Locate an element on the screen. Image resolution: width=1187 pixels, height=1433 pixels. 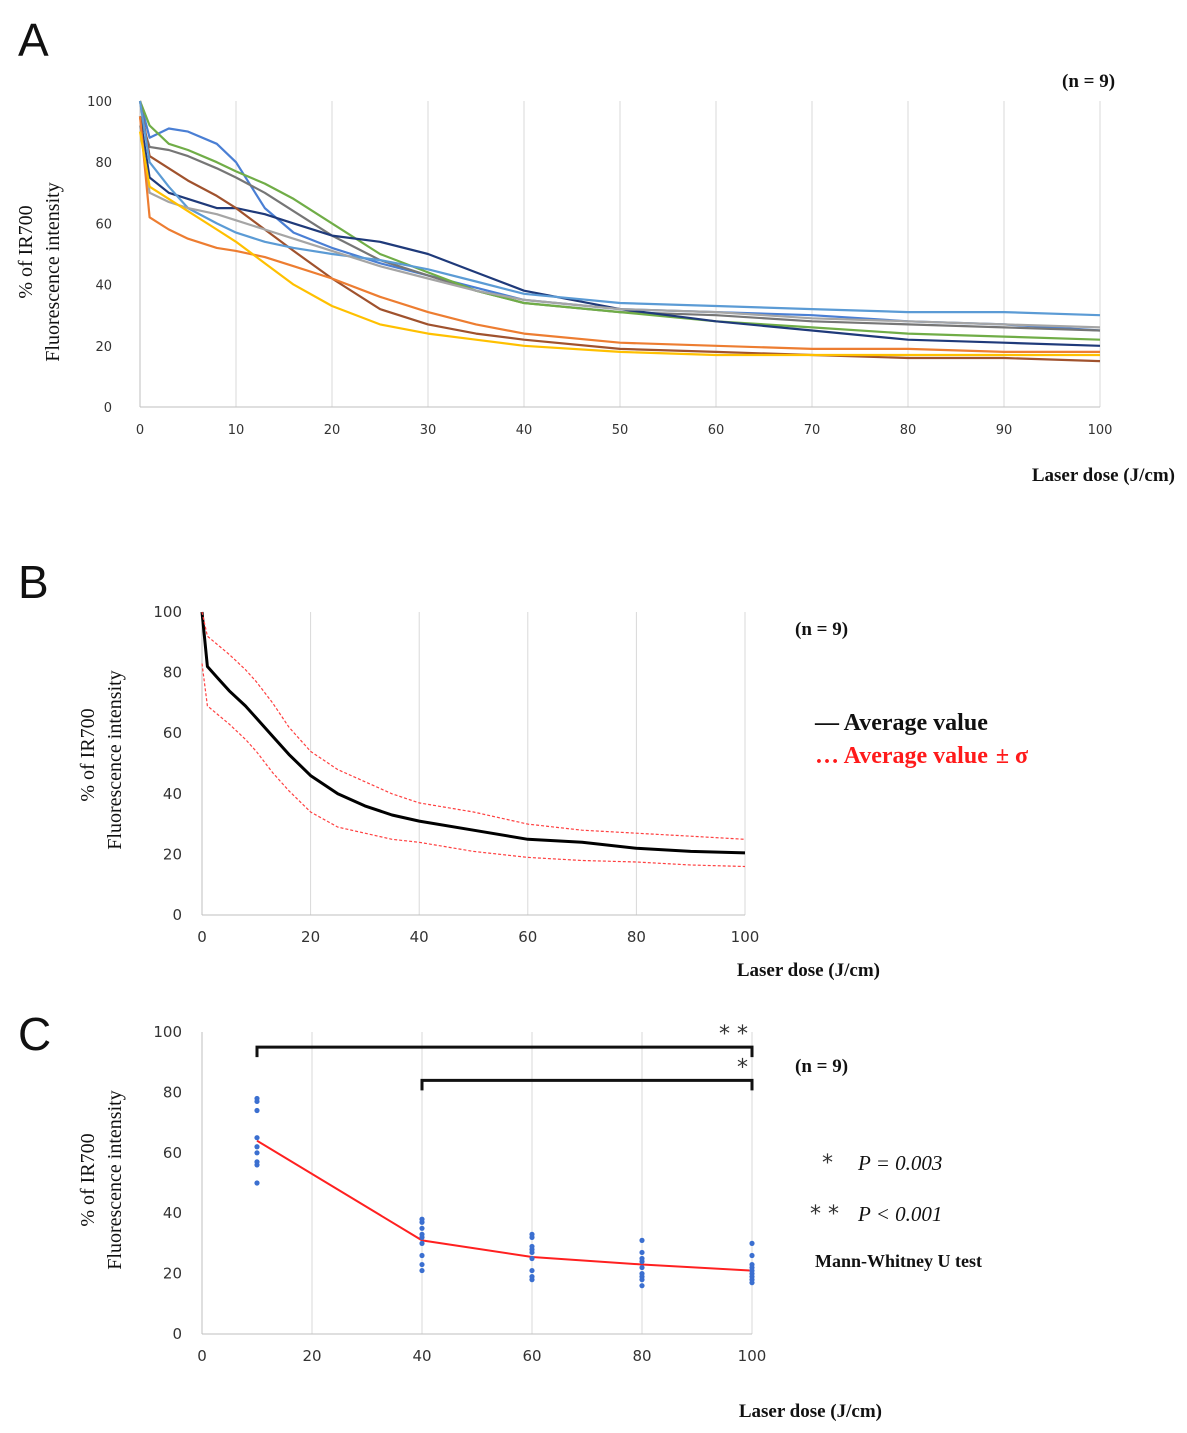
panel-a-y-axis-title-line2: Fluorescence intensity is located at coordinates (53, 271).